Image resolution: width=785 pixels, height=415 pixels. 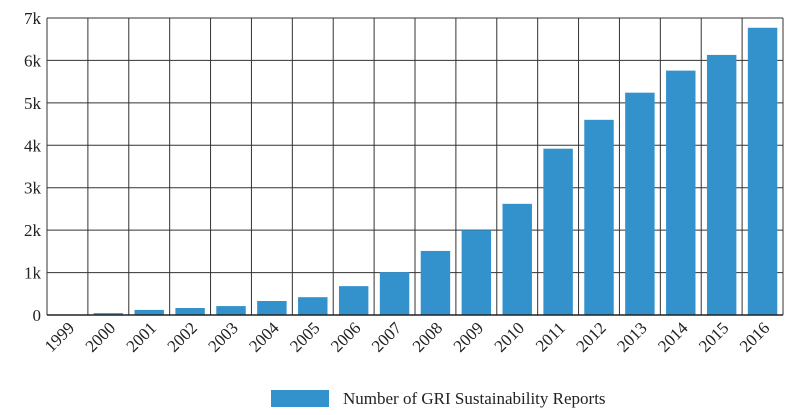 I want to click on x-tick-label: 2015, so click(x=713, y=336).